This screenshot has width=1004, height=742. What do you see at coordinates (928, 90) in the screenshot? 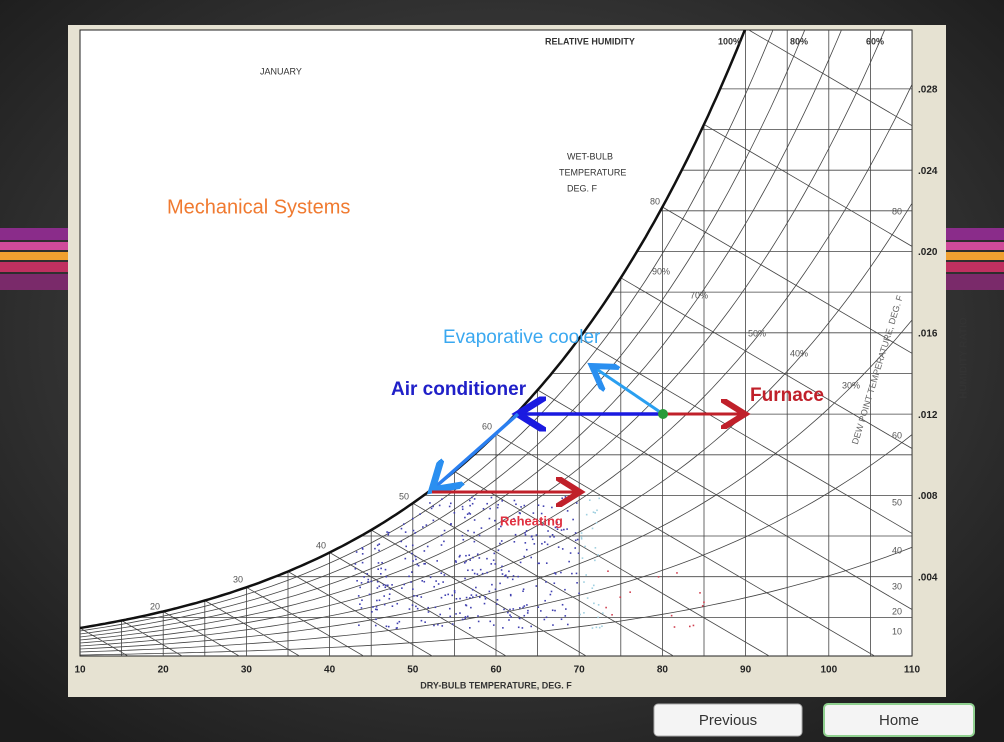
I see `y-tick-label: .028` at bounding box center [928, 90].